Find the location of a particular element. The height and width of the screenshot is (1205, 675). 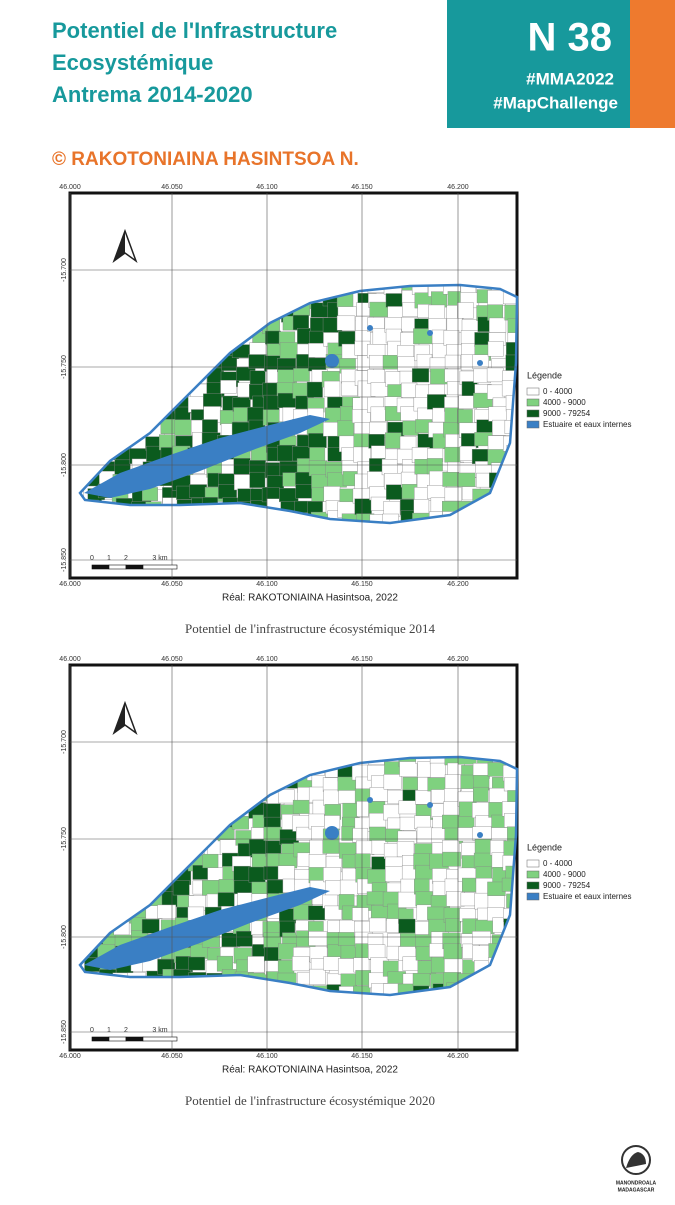

badge: N 38 is located at coordinates (570, 38).